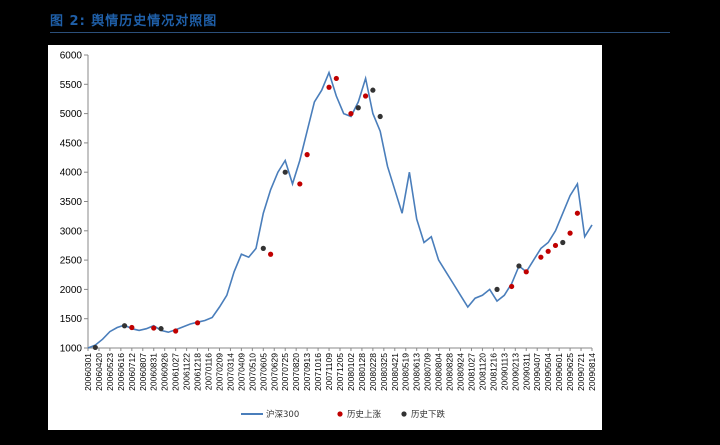  I want to click on x-tick-label: 20070629, so click(274, 372).